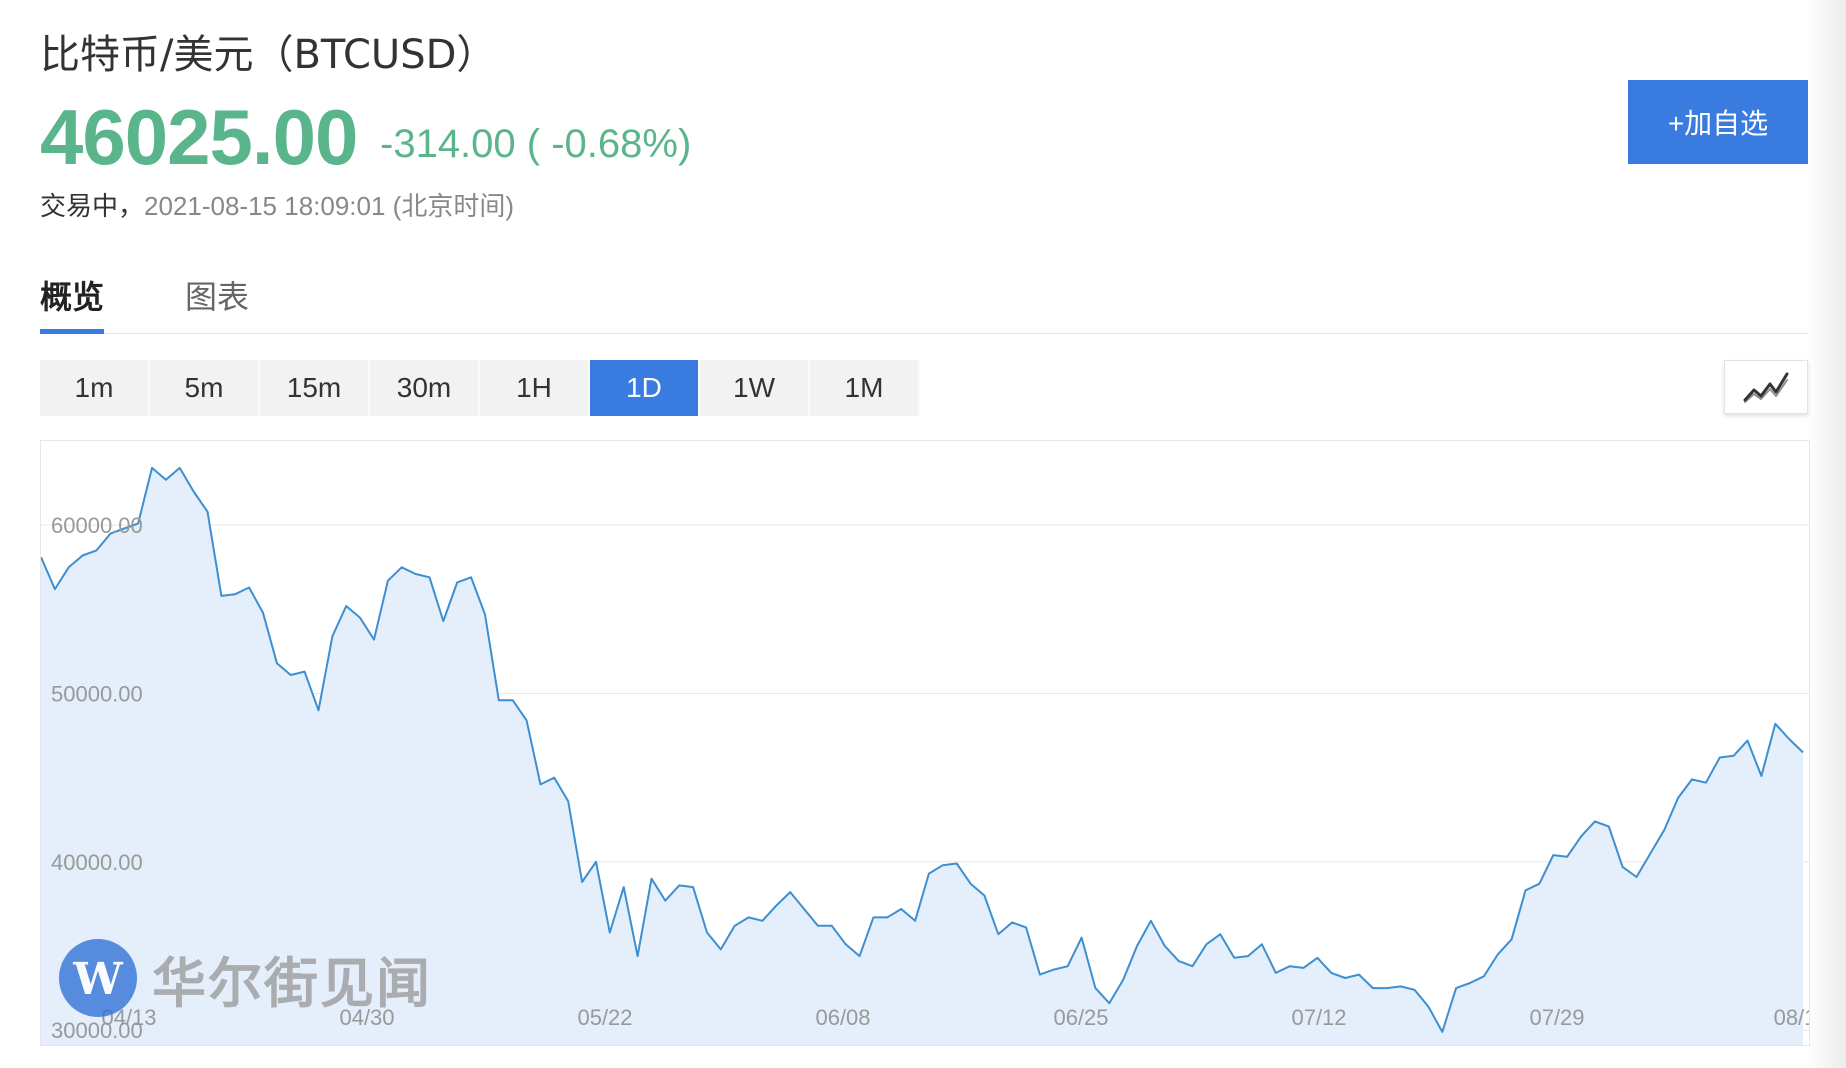 This screenshot has width=1846, height=1068. Describe the element at coordinates (95, 388) in the screenshot. I see `period-1m: 1m` at that location.